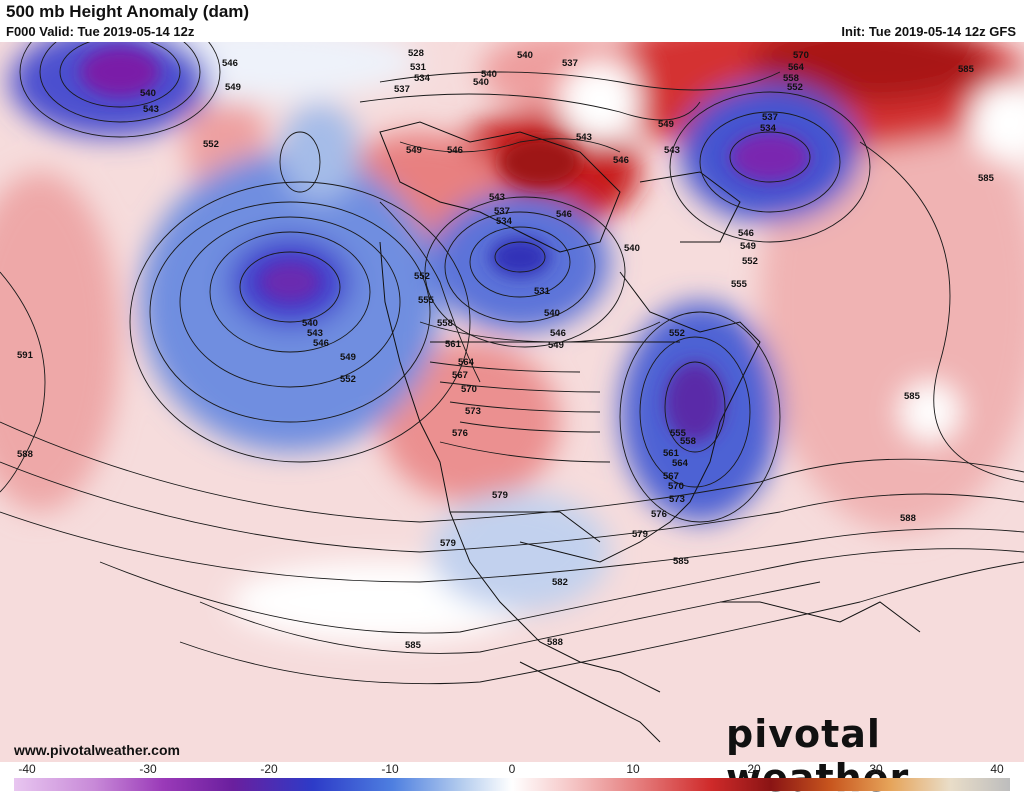 This screenshot has height=800, width=1024. What do you see at coordinates (97, 750) in the screenshot?
I see `website-url: www.pivotalweather.com` at bounding box center [97, 750].